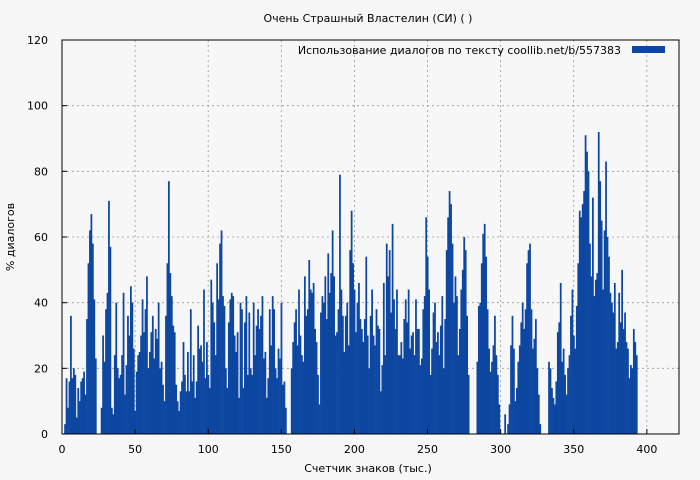 The image size is (700, 480). I want to click on y-tick-label: 80, so click(41, 171).